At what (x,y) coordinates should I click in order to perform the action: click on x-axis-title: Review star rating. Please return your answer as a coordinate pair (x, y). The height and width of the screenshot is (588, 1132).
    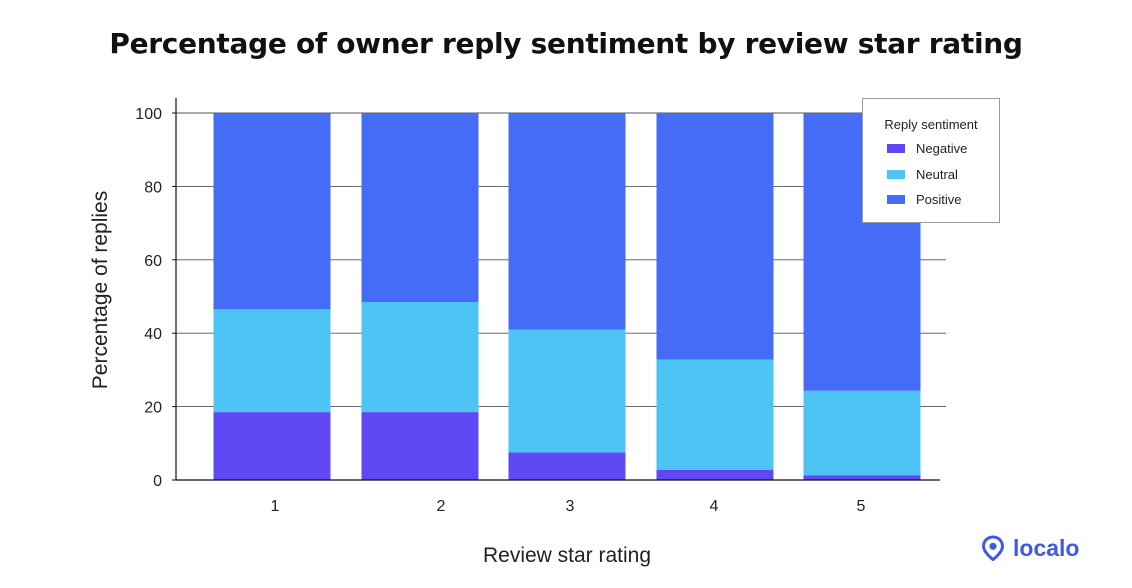
    Looking at the image, I should click on (567, 555).